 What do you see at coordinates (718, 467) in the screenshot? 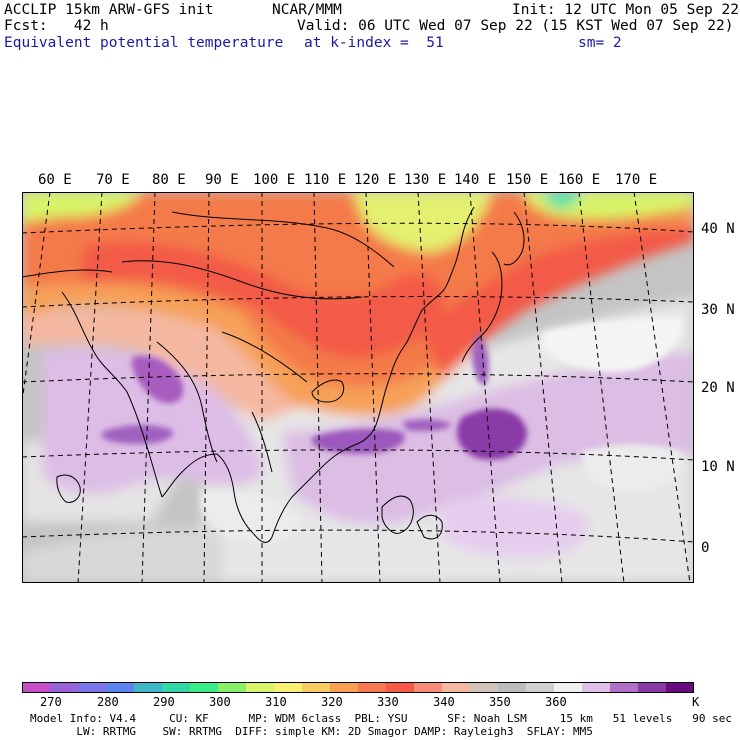
I see `lat-label: 10 N` at bounding box center [718, 467].